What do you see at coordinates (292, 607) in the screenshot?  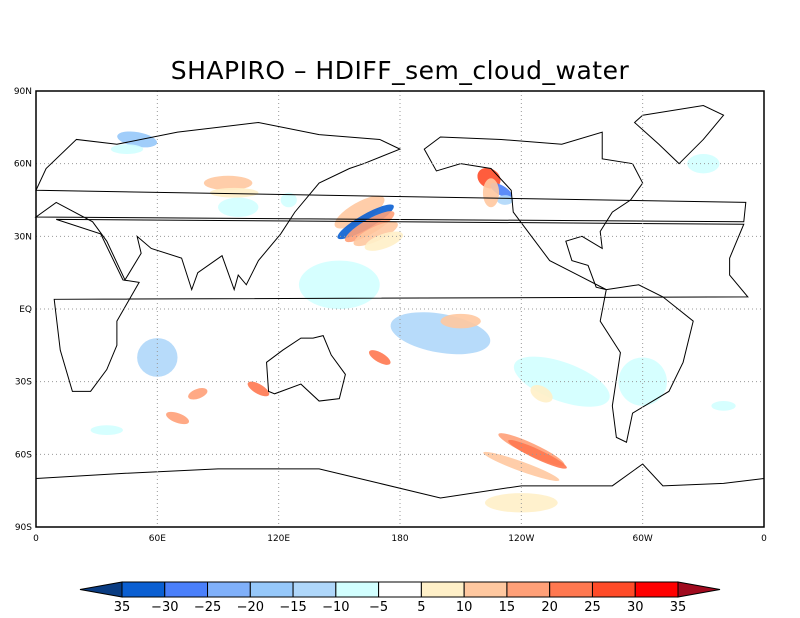 I see `colorbar-label: −15` at bounding box center [292, 607].